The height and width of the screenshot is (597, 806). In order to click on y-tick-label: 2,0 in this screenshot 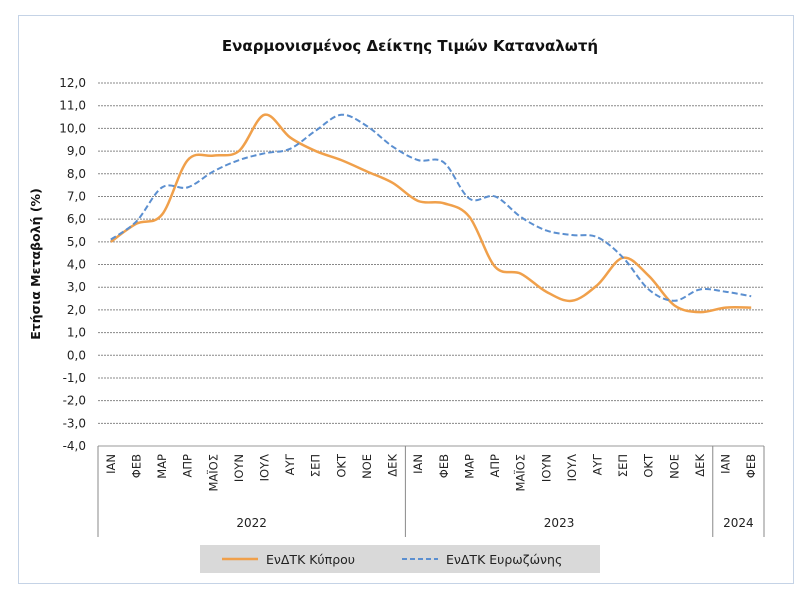, I will do `click(76, 310)`.